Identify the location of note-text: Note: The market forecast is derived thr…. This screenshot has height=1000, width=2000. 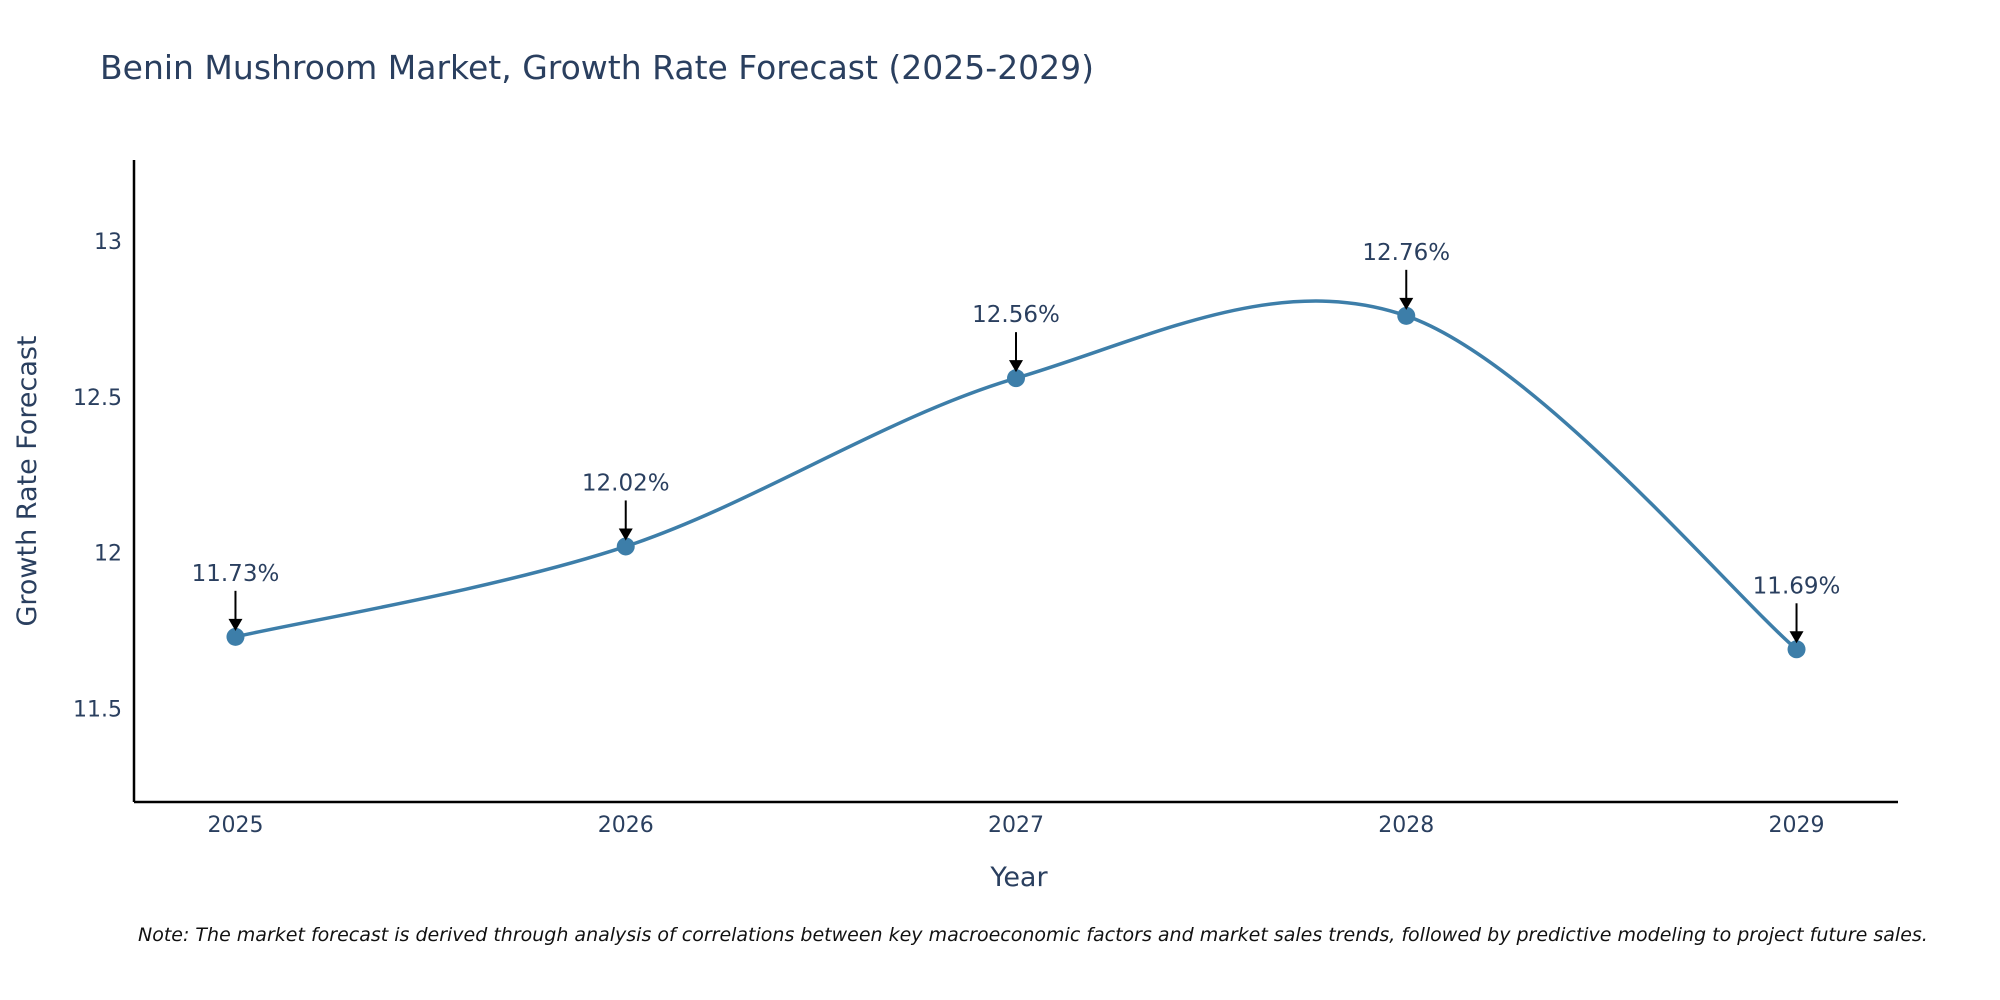
(1033, 935).